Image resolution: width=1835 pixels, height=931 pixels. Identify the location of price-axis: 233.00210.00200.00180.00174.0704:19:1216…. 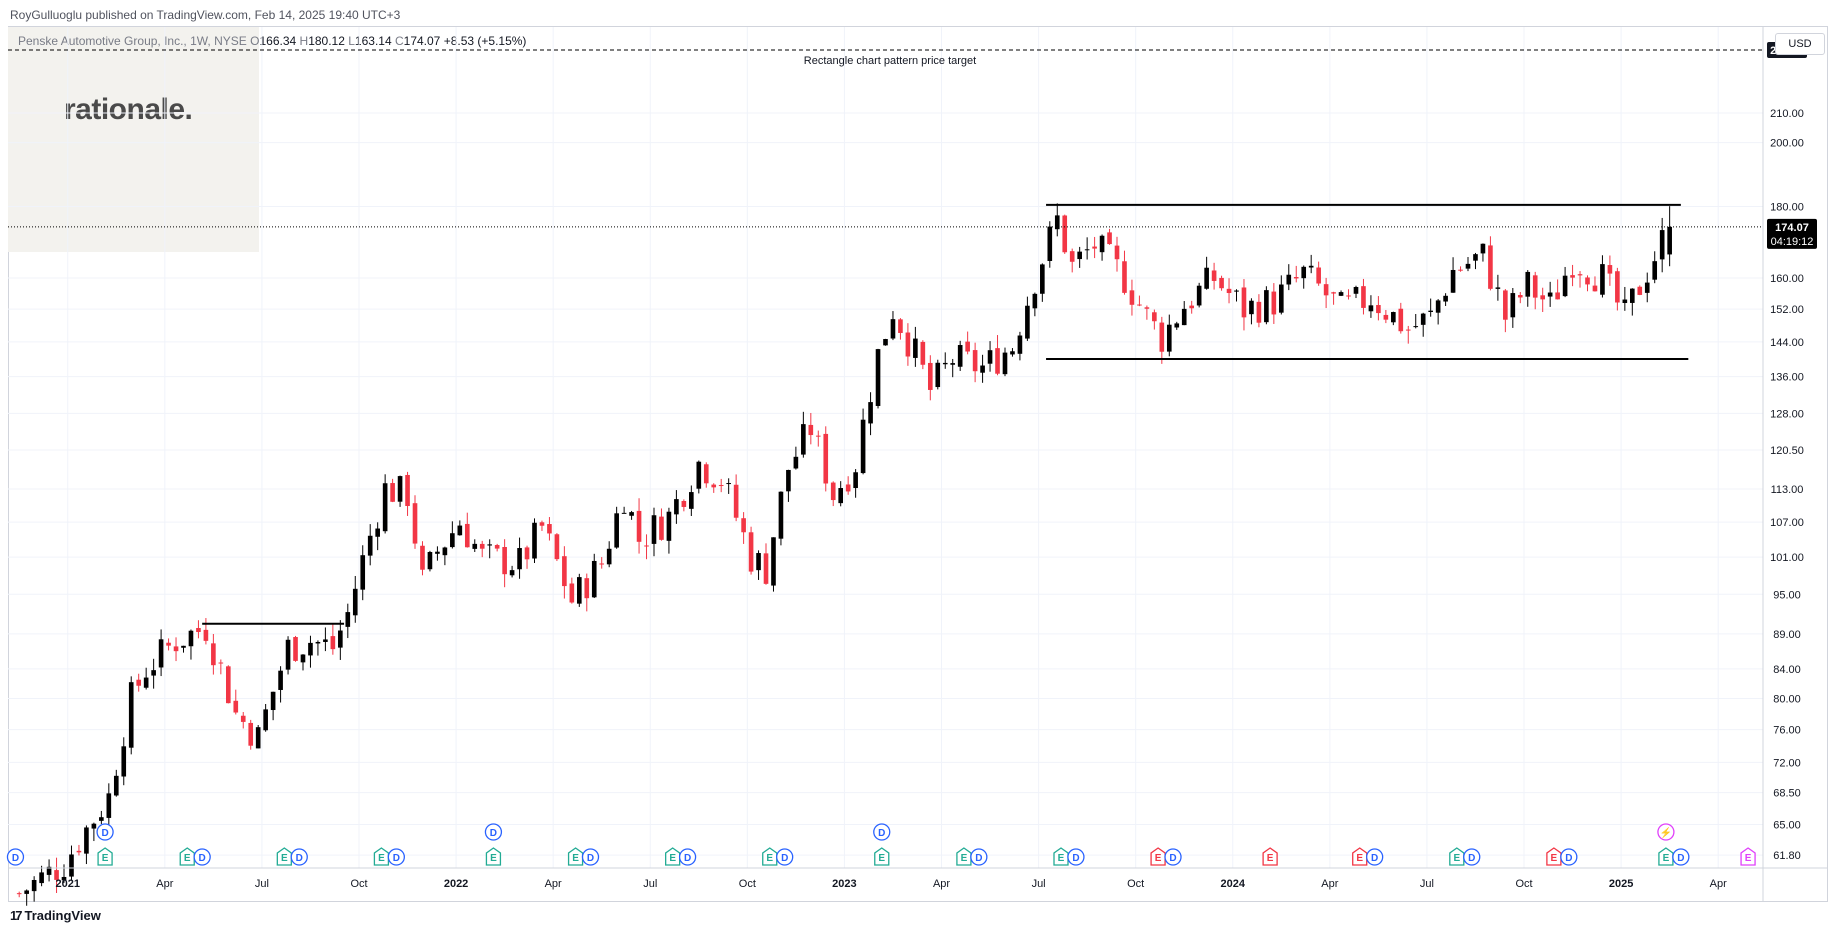
(1789, 464).